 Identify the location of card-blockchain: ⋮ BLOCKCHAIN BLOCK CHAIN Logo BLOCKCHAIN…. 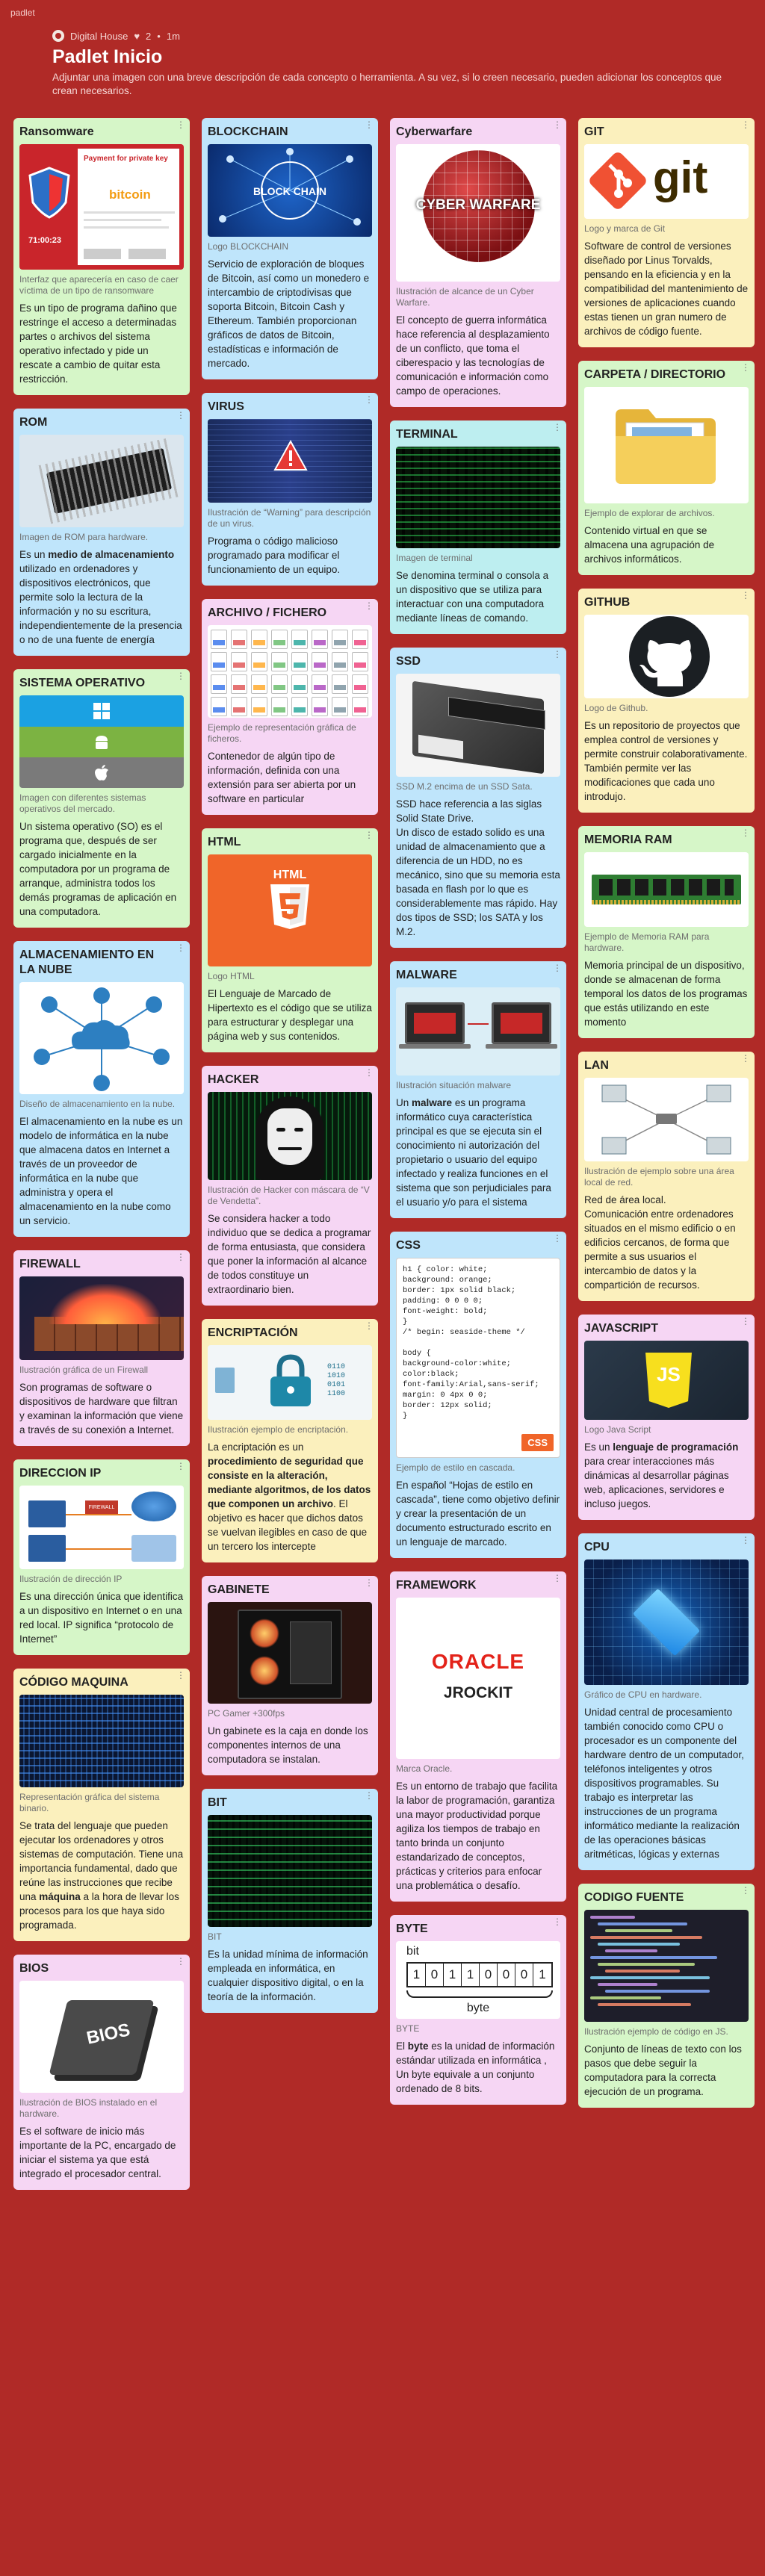
(290, 249).